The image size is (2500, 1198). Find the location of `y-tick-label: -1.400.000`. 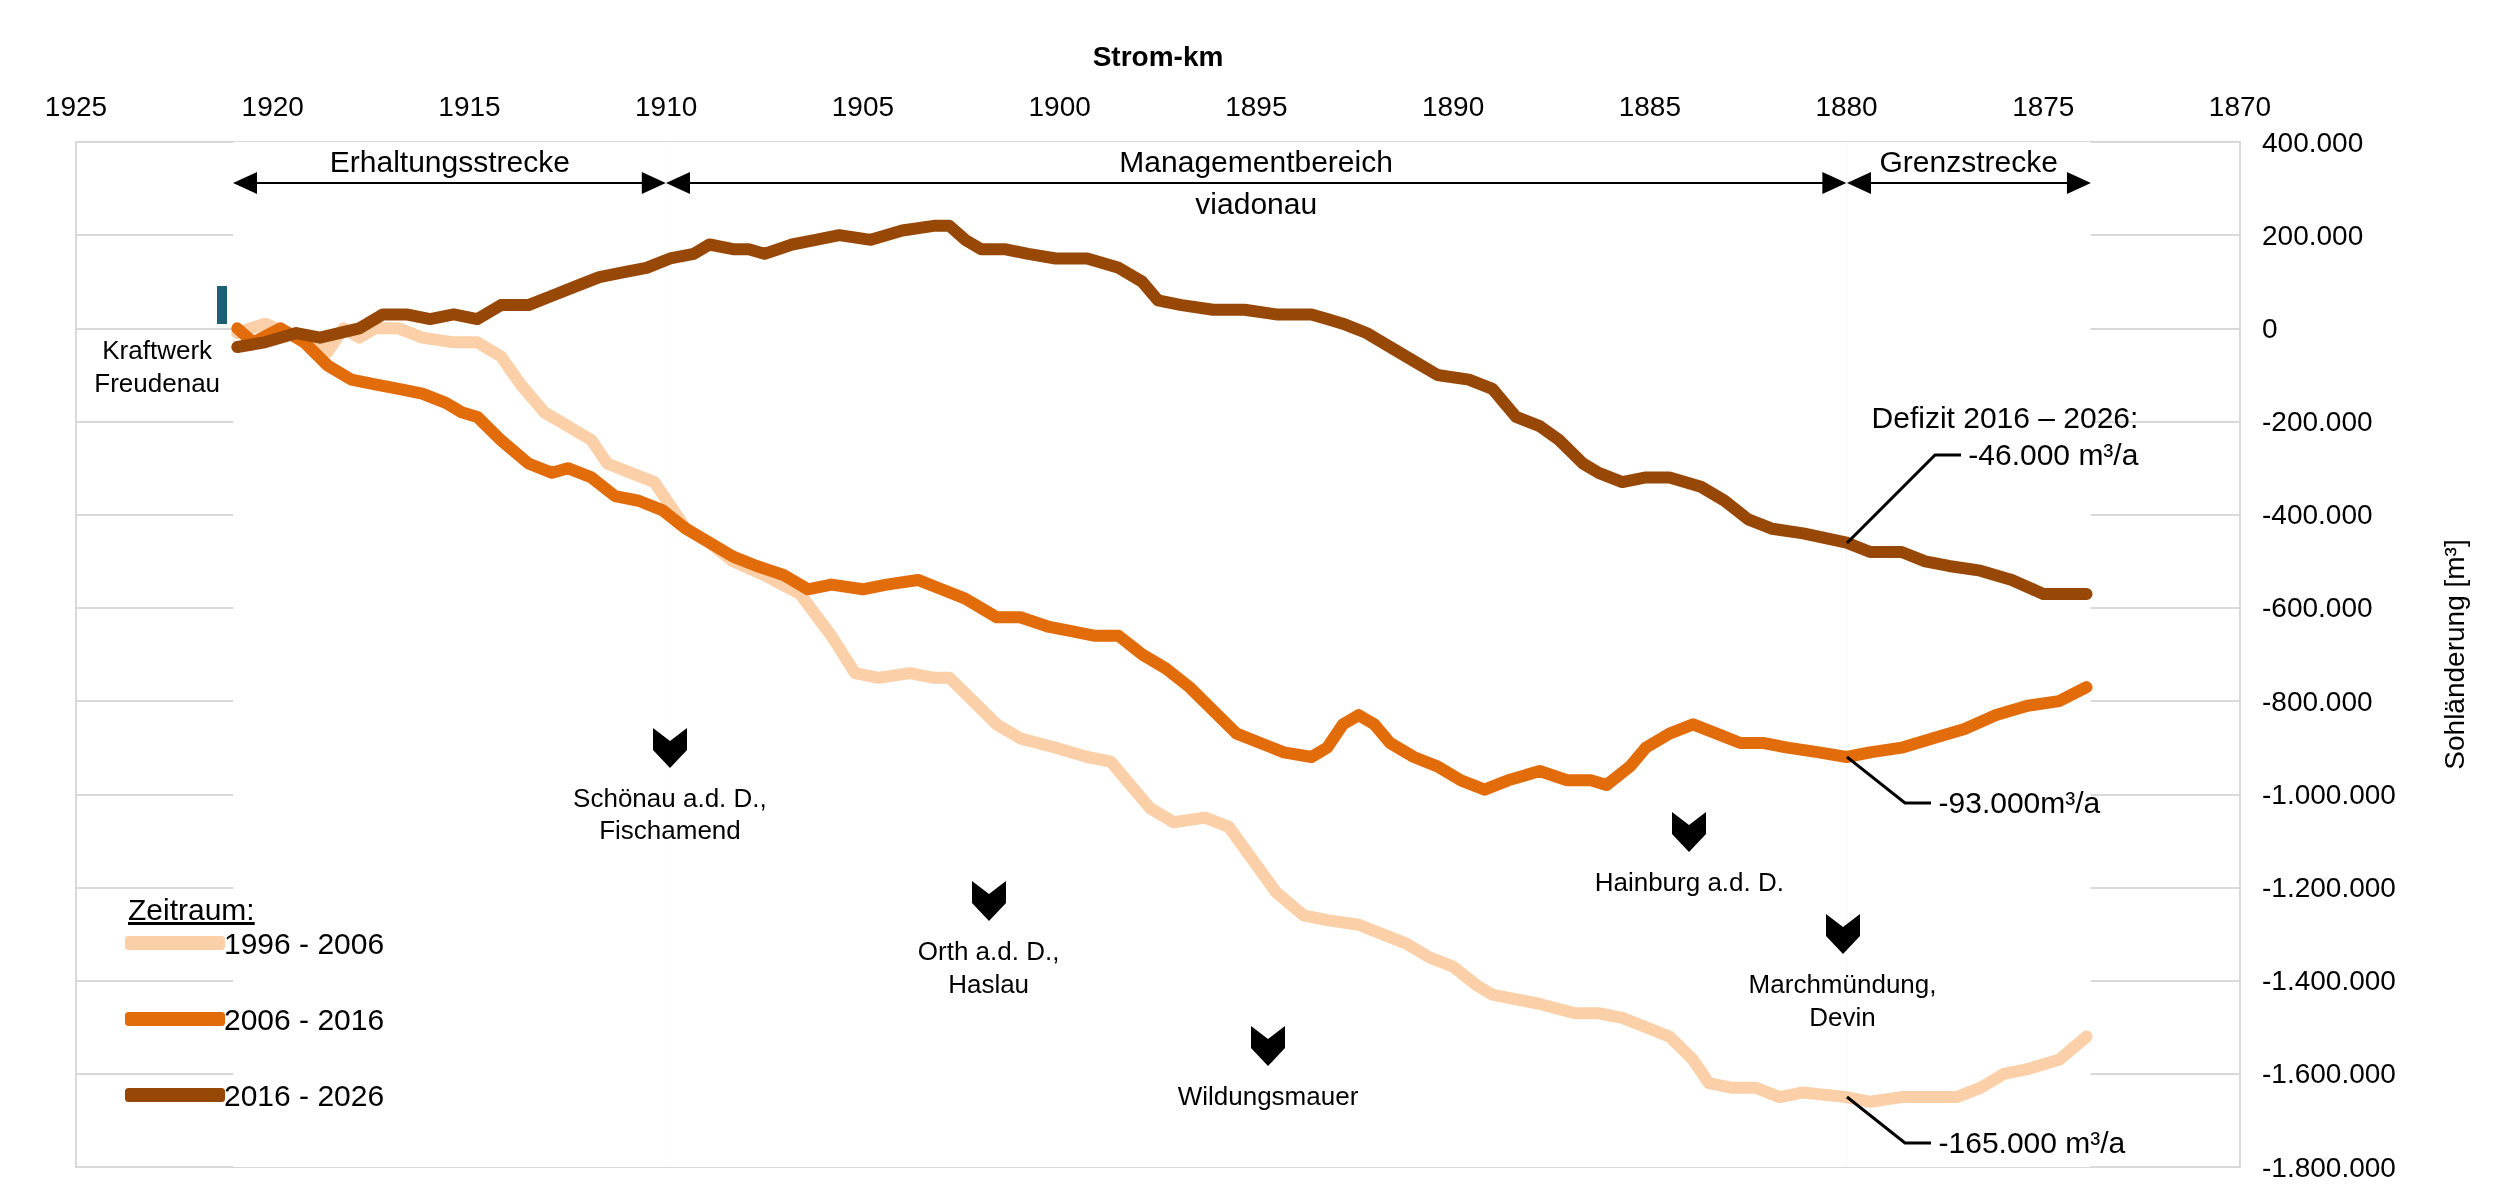

y-tick-label: -1.400.000 is located at coordinates (2329, 981).